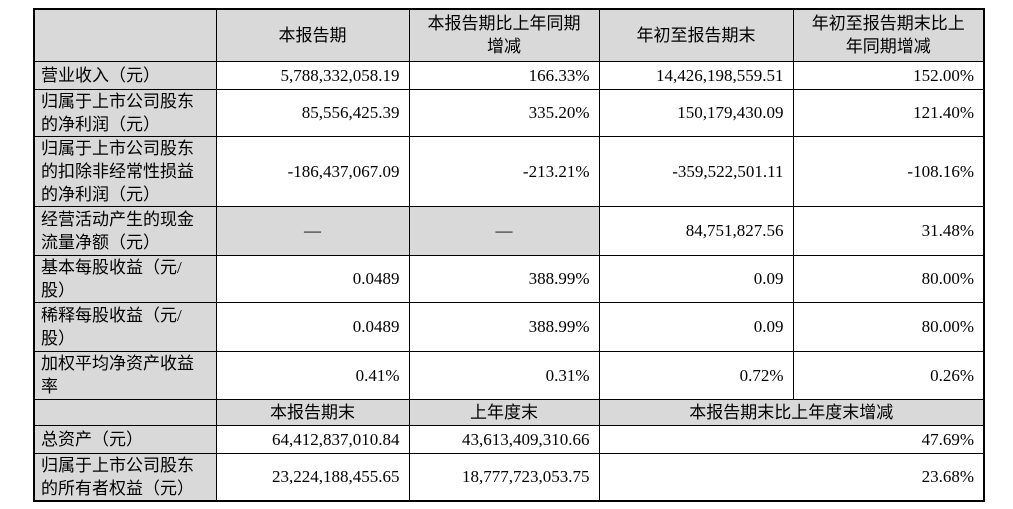  I want to click on value-cell: 18,777,723,053.75, so click(504, 476).